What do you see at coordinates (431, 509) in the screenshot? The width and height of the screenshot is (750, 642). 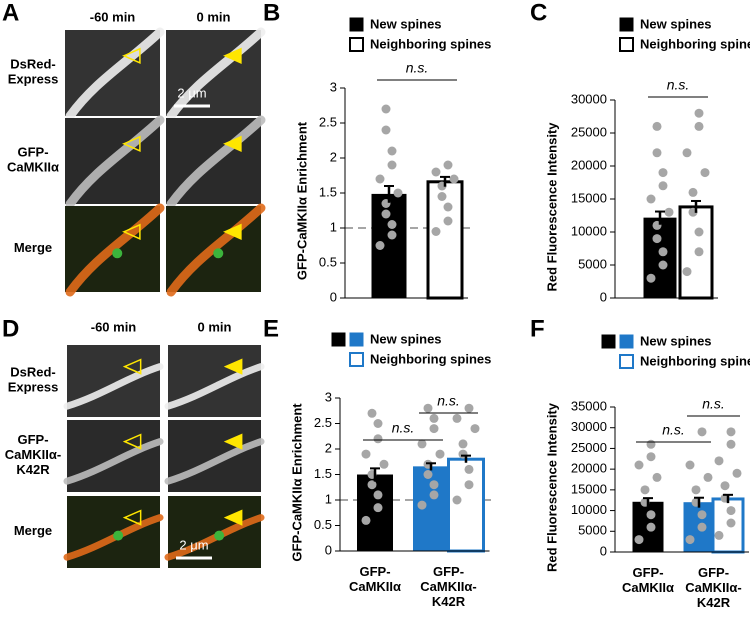 I see `bar` at bounding box center [431, 509].